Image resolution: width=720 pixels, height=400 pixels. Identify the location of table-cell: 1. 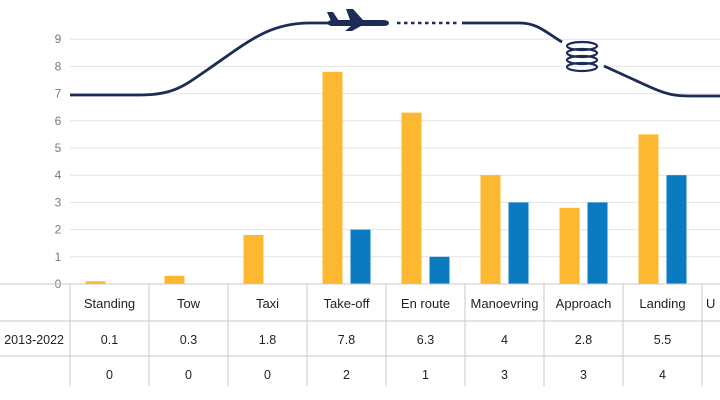
(425, 375).